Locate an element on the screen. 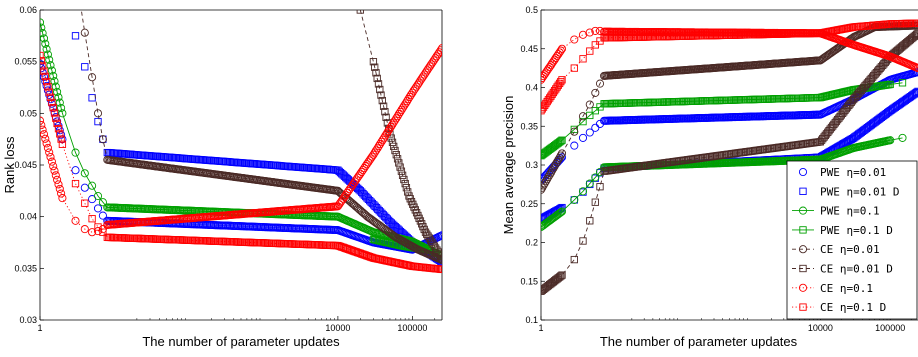 This screenshot has width=918, height=357. y-tick-label: 0.45 is located at coordinates (529, 49).